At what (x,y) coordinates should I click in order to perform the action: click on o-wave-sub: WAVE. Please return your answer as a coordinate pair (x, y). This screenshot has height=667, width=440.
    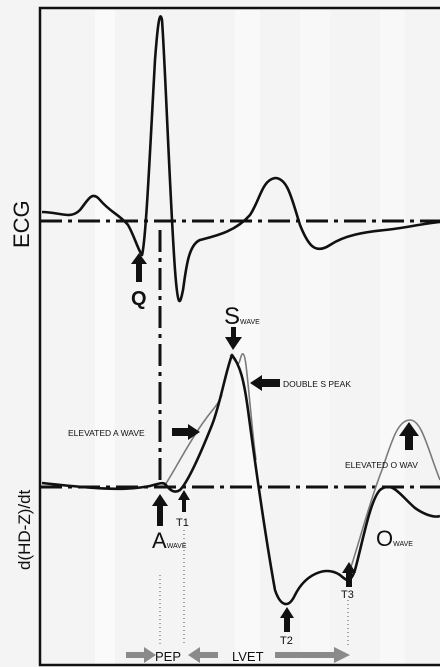
    Looking at the image, I should click on (403, 544).